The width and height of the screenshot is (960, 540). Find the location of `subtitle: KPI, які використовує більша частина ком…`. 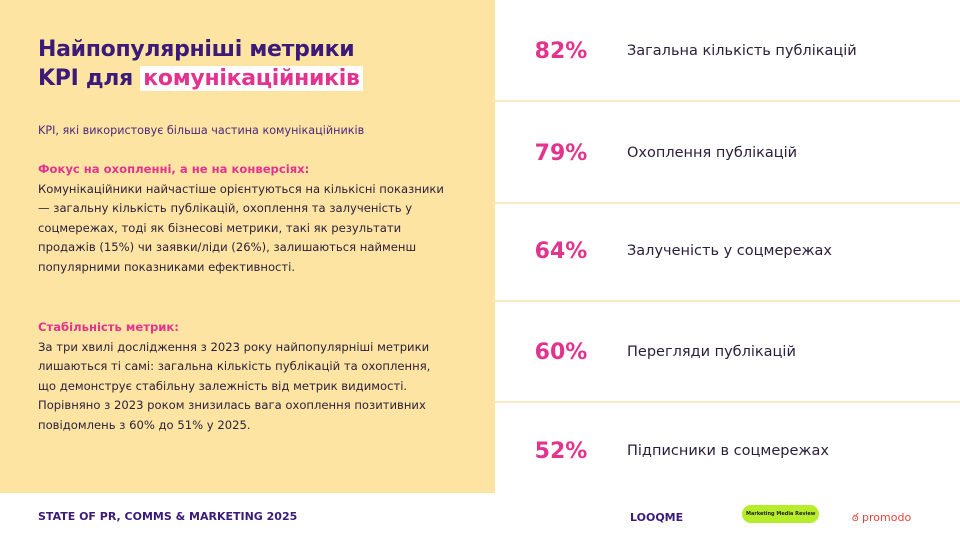

subtitle: KPI, які використовує більша частина ком… is located at coordinates (201, 130).